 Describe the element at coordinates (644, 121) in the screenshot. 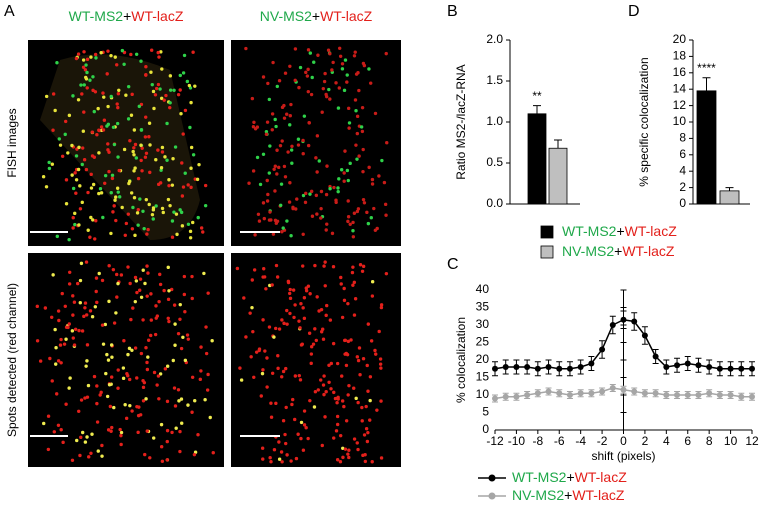

I see `y-axis-title: % specific colocalization` at that location.